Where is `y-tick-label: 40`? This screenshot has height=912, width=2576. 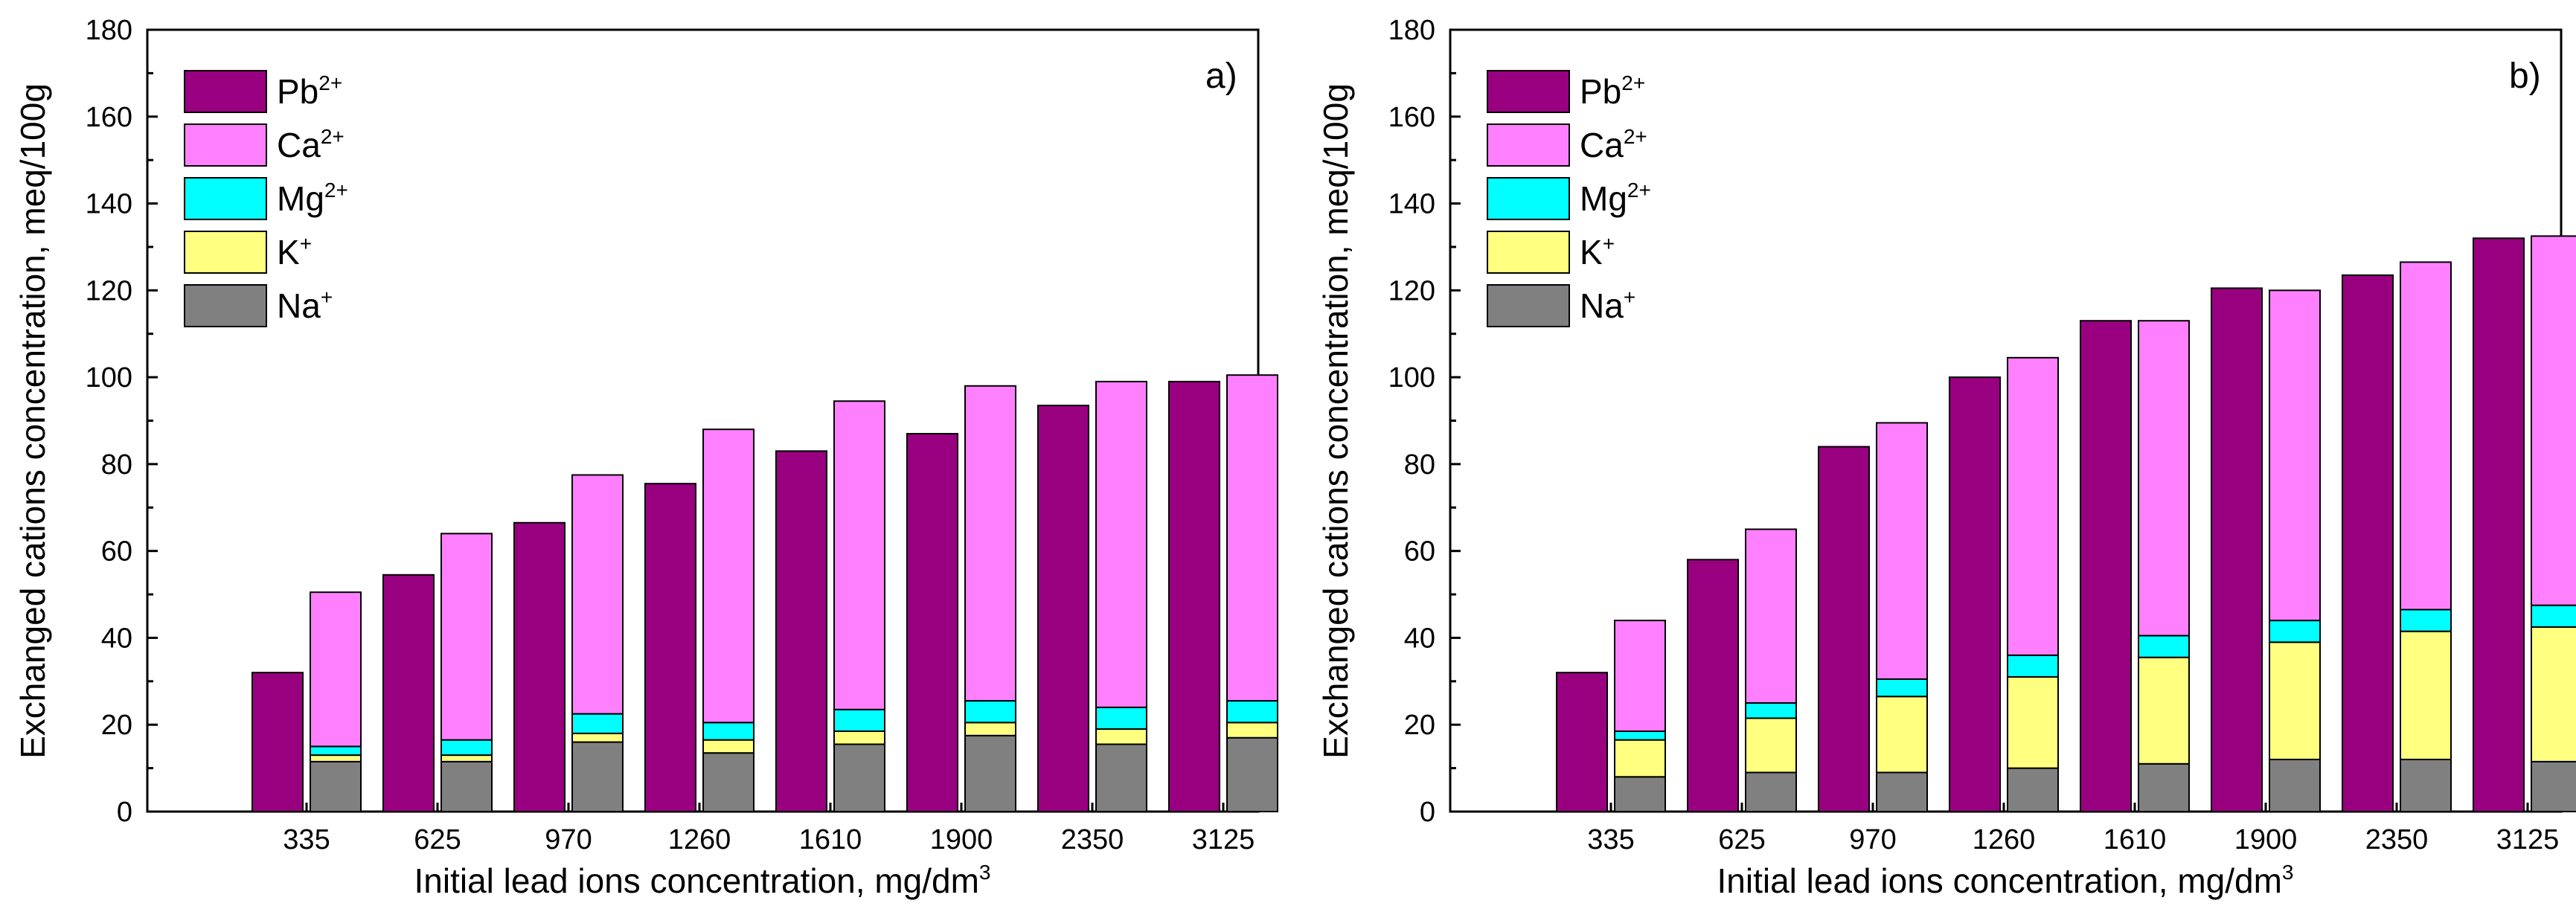 y-tick-label: 40 is located at coordinates (1419, 638).